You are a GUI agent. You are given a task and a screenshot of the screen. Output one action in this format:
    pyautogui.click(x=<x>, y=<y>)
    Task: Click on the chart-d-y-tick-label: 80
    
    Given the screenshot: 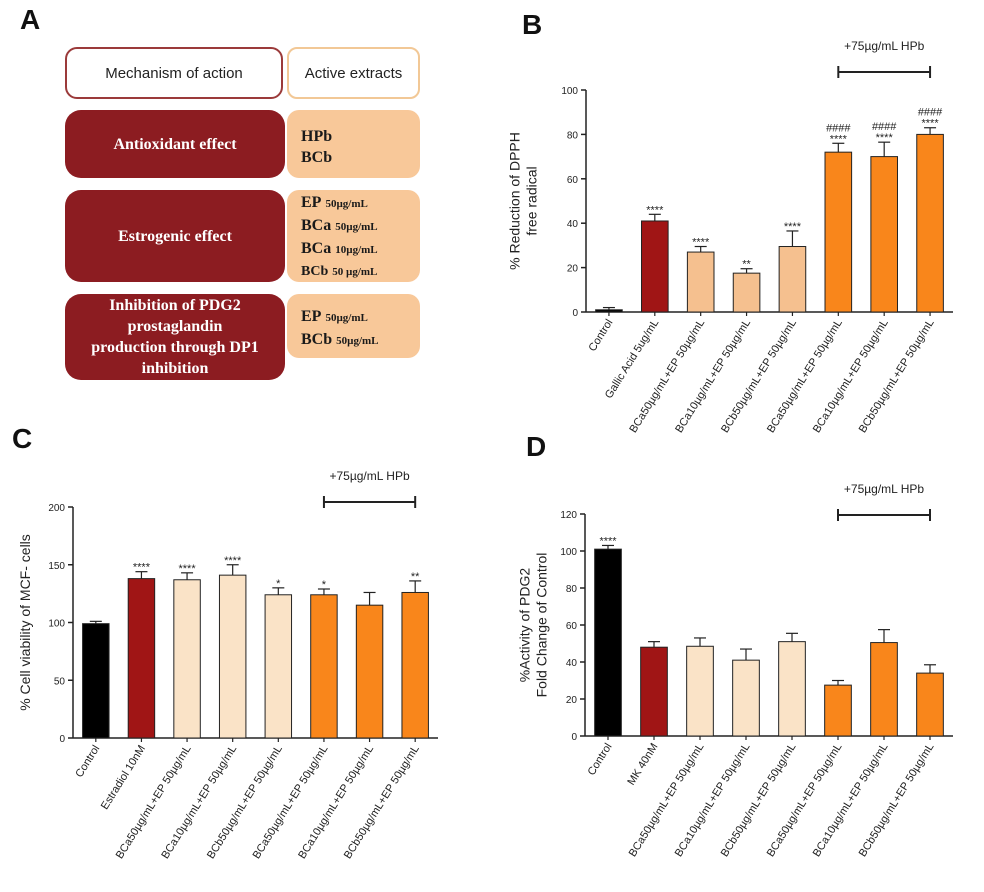 What is the action you would take?
    pyautogui.click(x=572, y=589)
    